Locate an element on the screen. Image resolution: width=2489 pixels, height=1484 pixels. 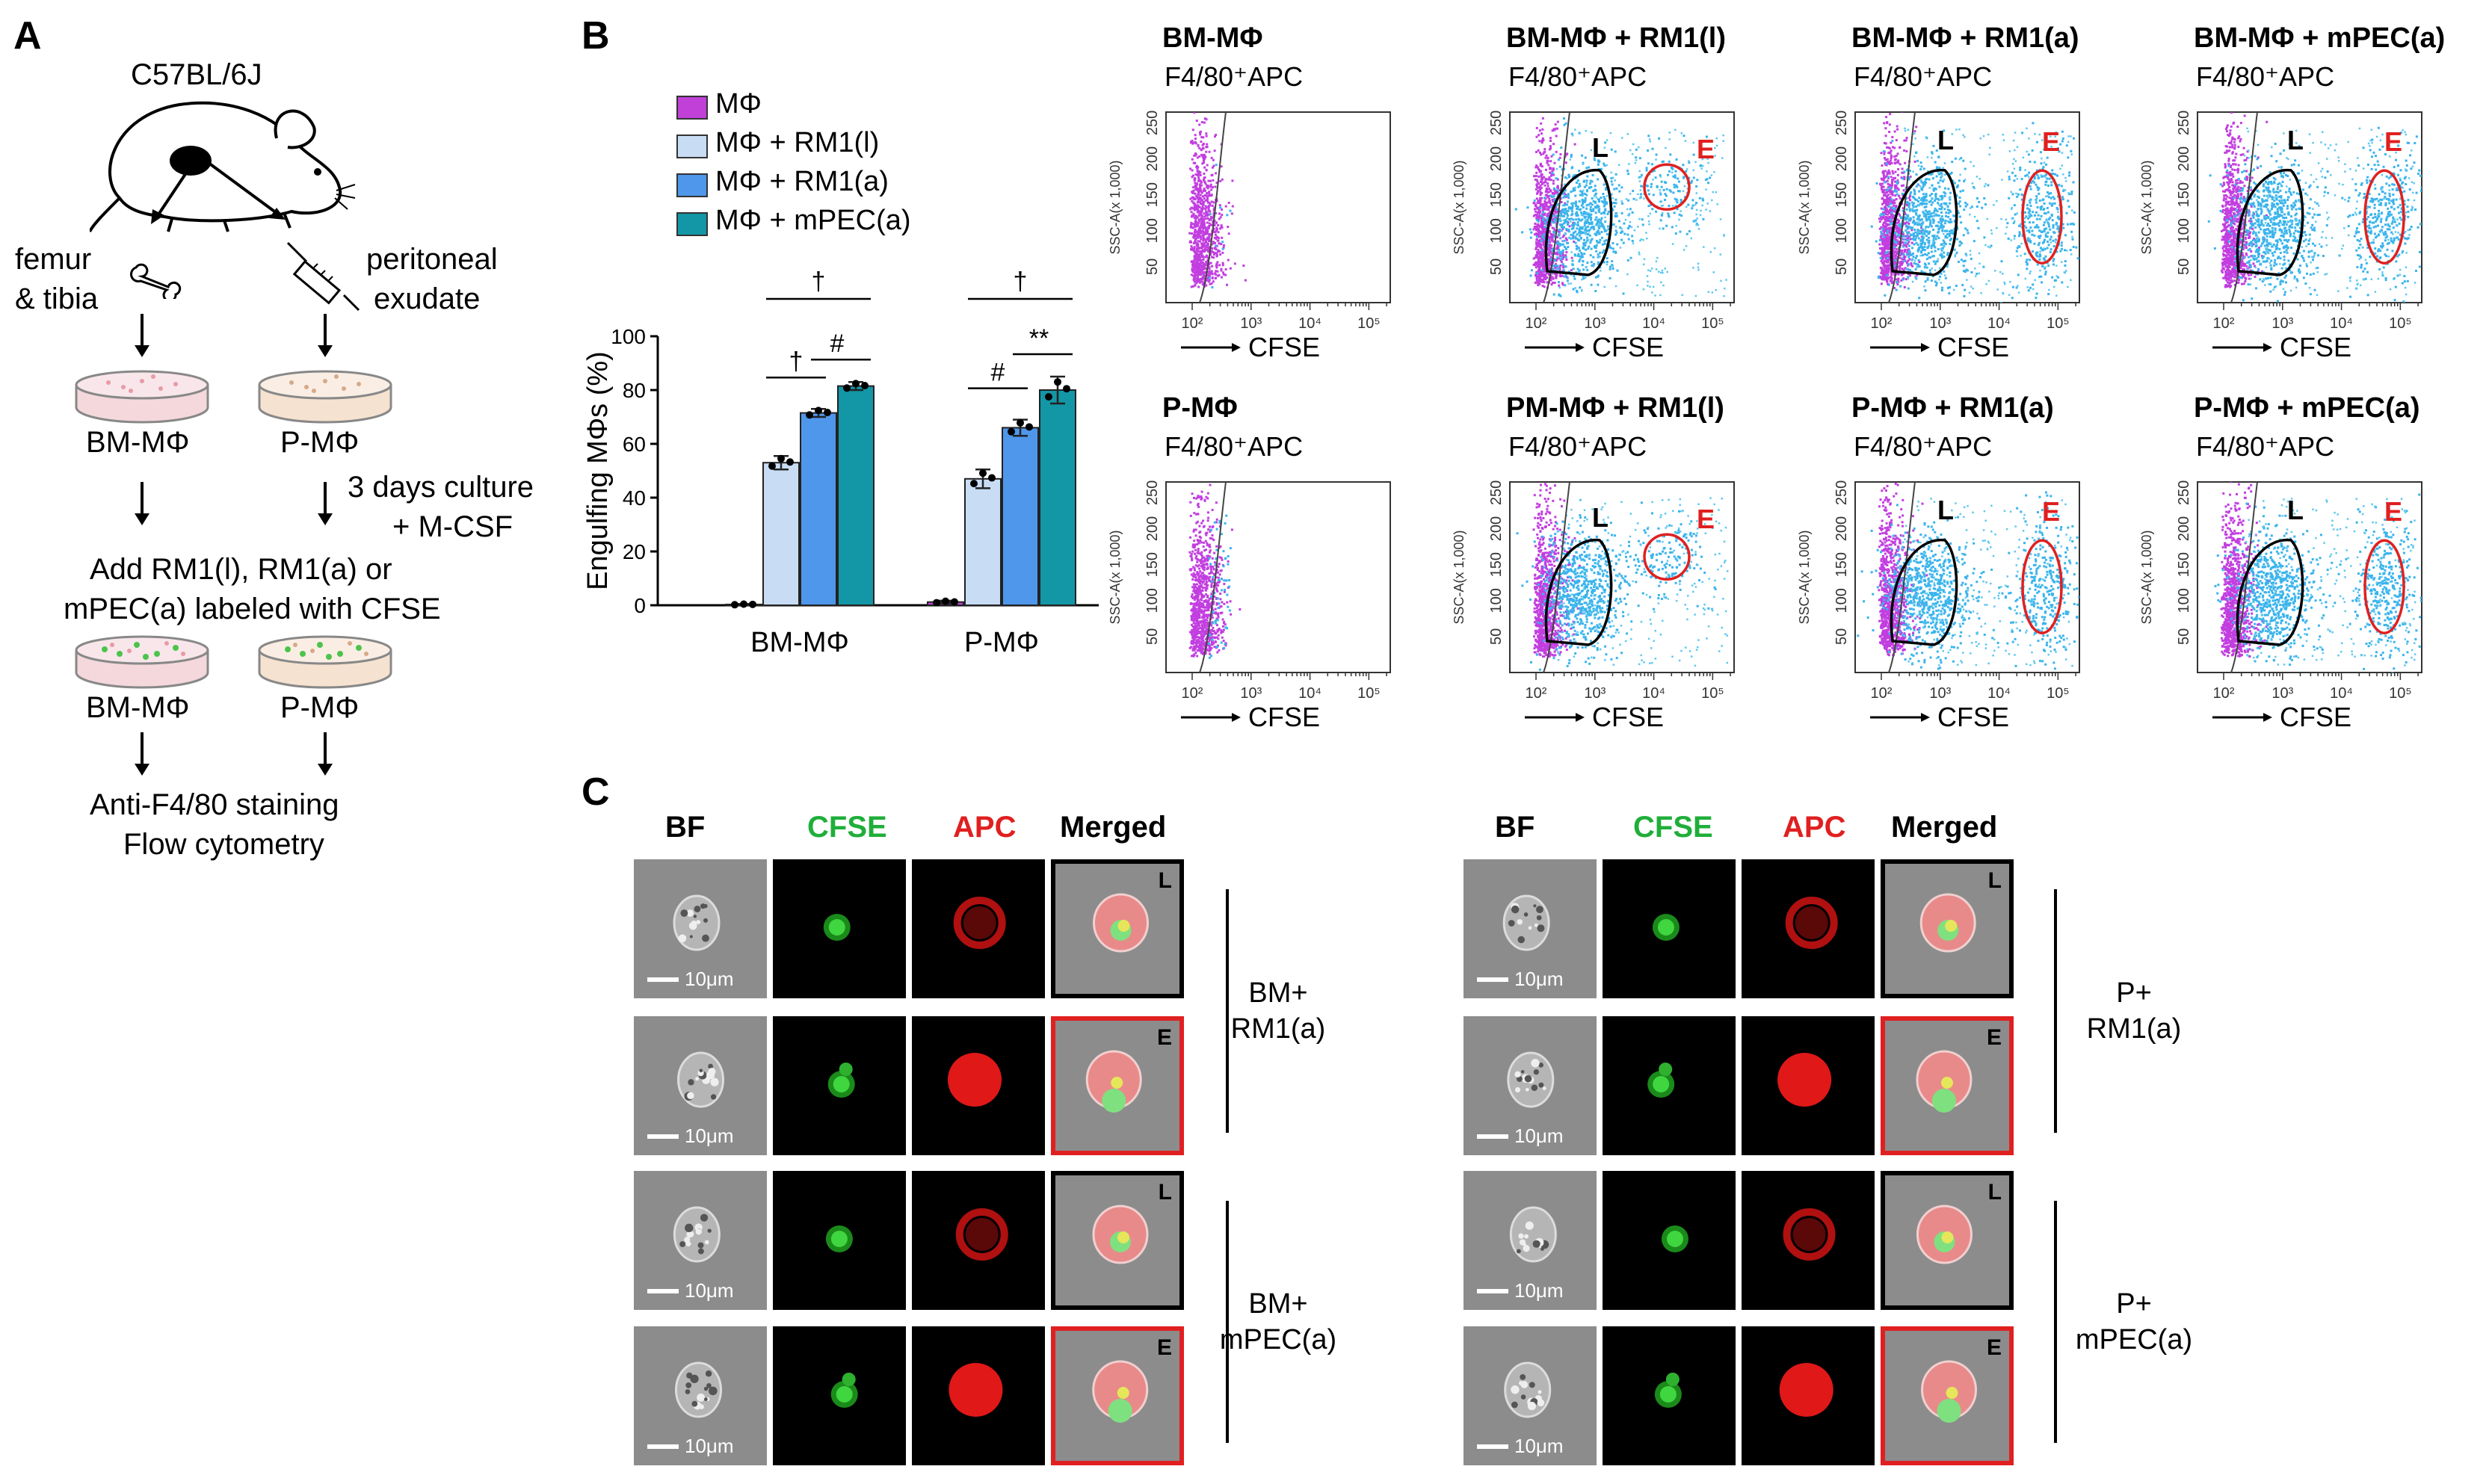
dish-left-label: BM-MΦ is located at coordinates (138, 442).